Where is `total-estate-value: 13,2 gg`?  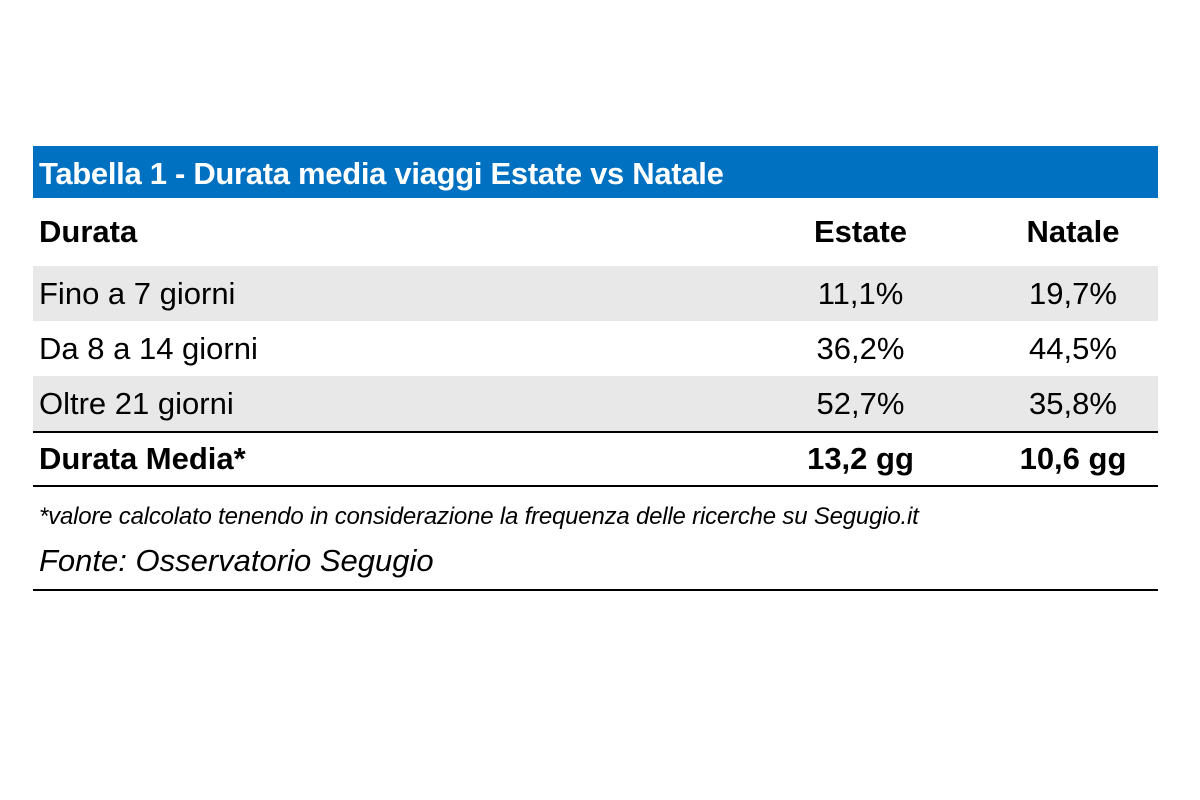
total-estate-value: 13,2 gg is located at coordinates (860, 458).